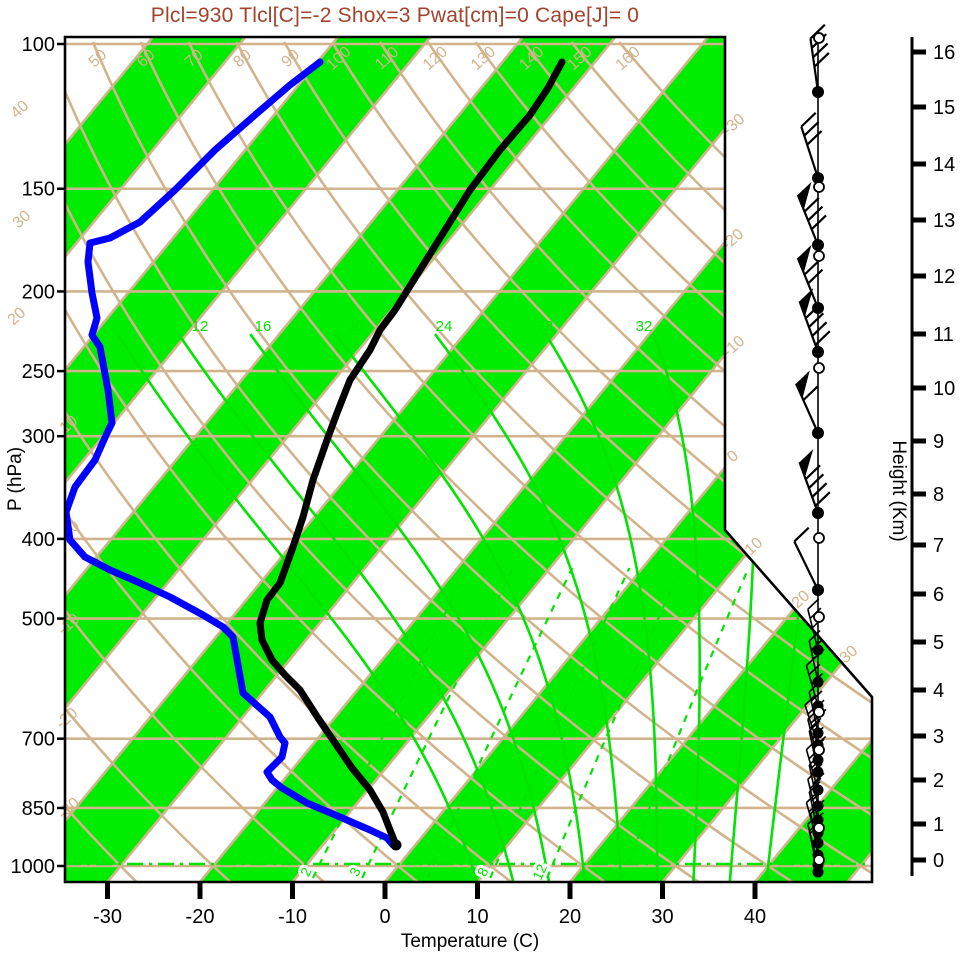 This screenshot has width=961, height=957. I want to click on height-tick-label: 4, so click(938, 691).